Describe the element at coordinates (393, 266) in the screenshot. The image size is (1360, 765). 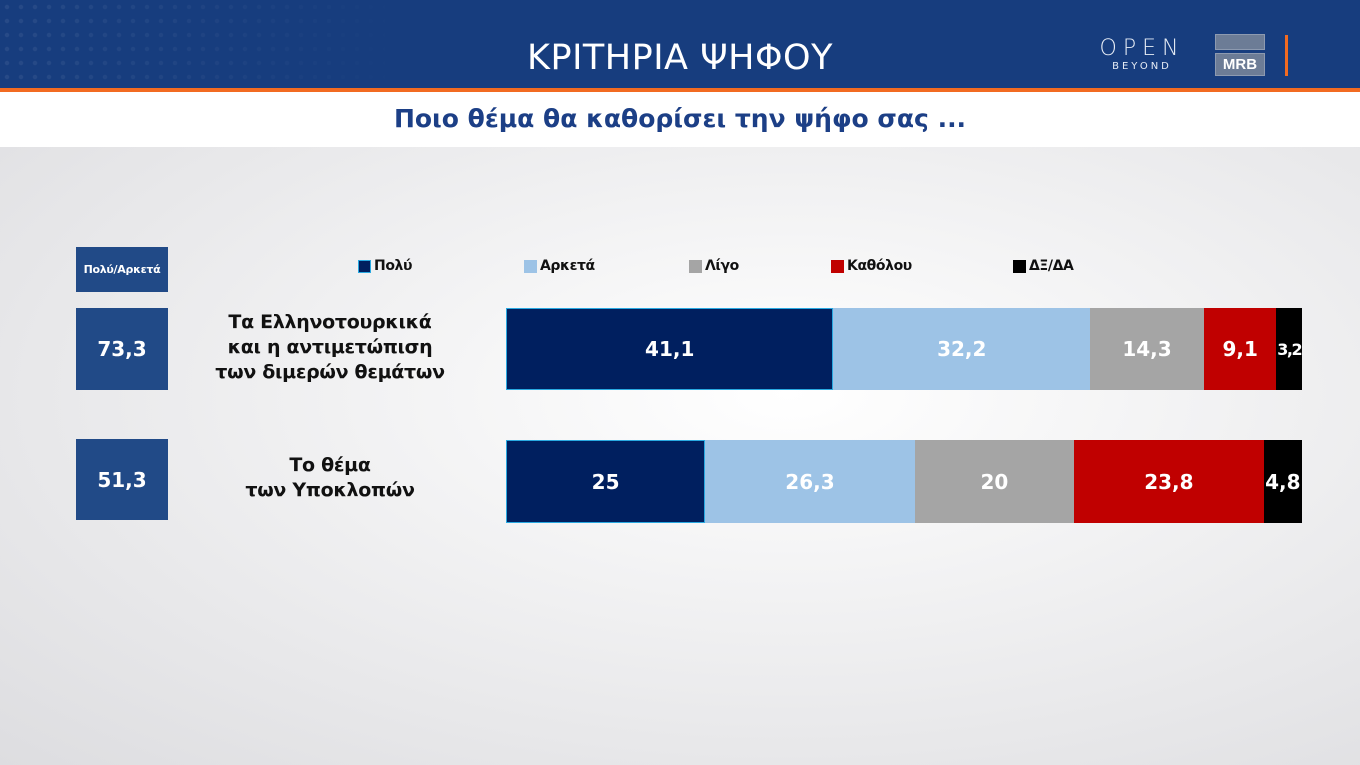
I see `legend-label: Πολύ` at that location.